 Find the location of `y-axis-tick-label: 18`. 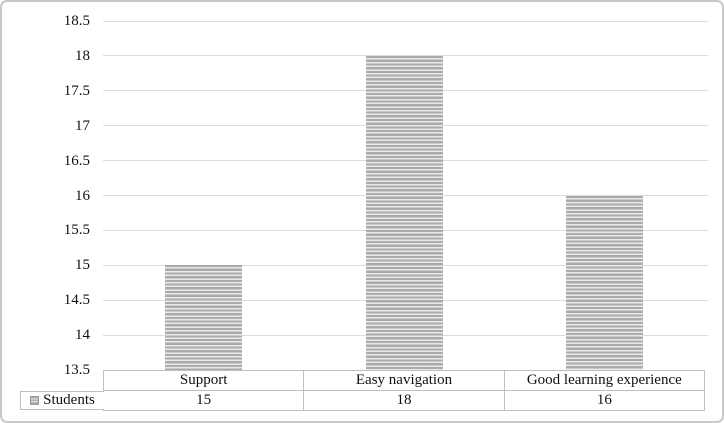

y-axis-tick-label: 18 is located at coordinates (82, 55).